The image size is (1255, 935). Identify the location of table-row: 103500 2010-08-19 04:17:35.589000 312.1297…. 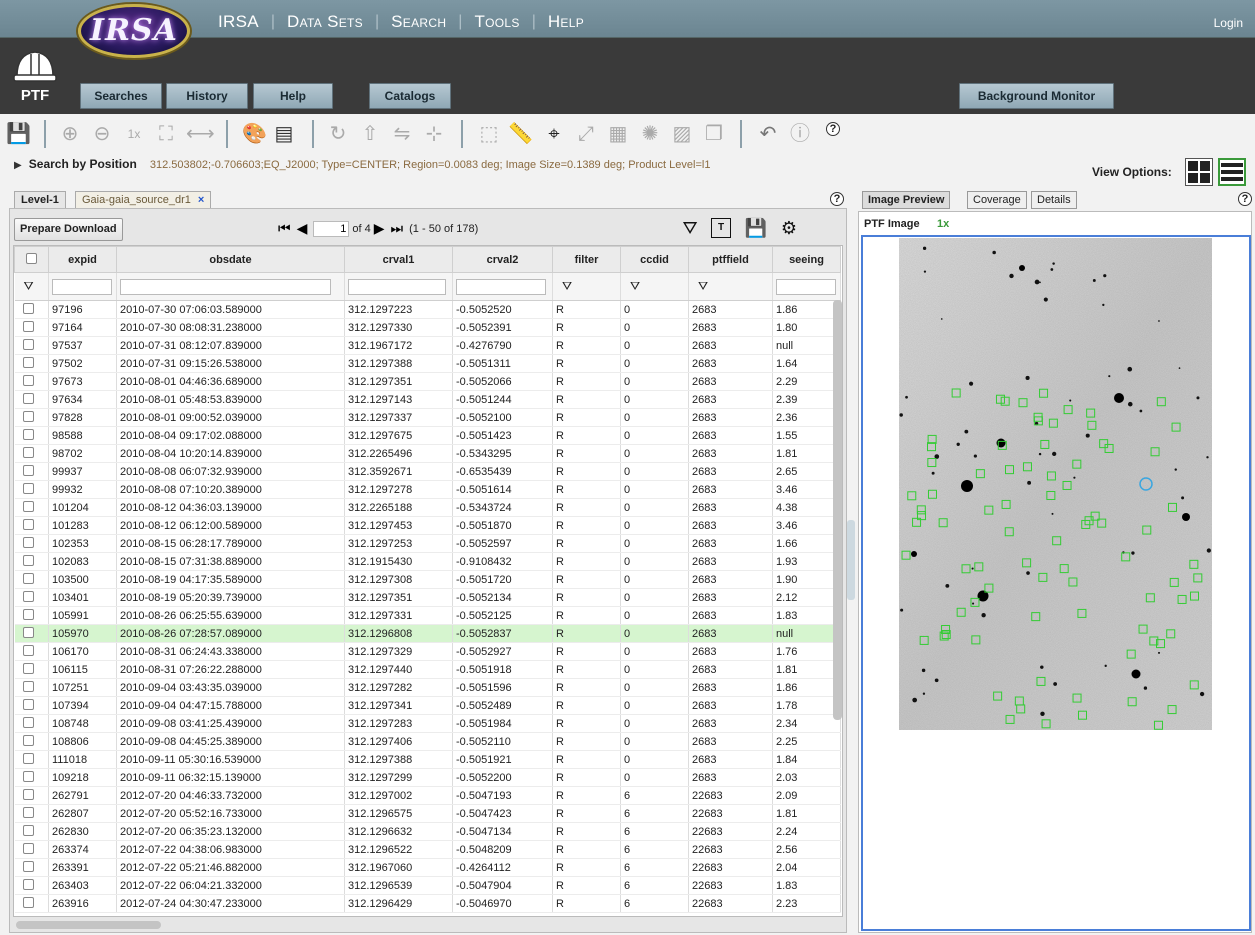
(427, 579).